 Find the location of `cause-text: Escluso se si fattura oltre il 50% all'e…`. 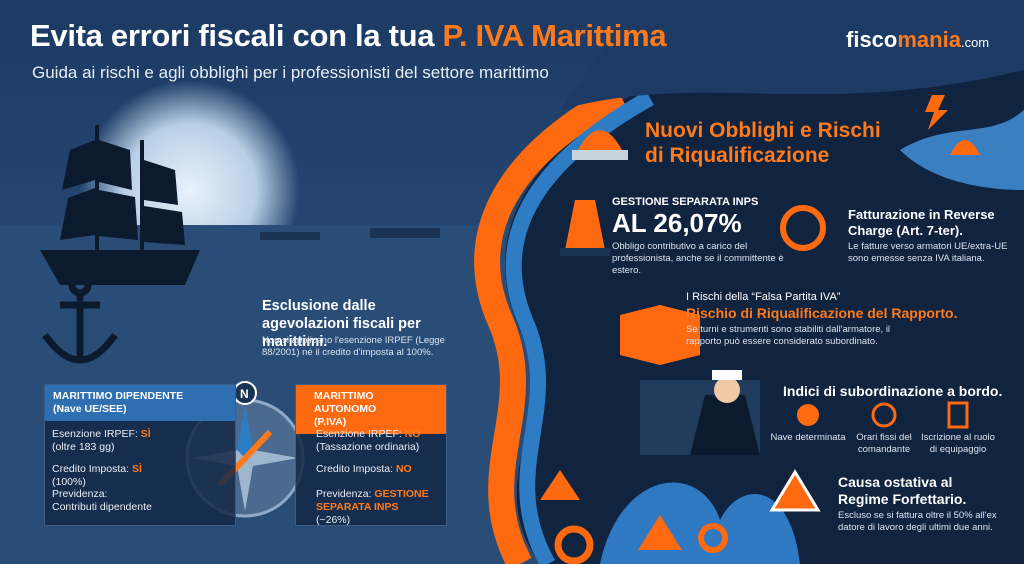

cause-text: Escluso se si fattura oltre il 50% all'e… is located at coordinates (917, 521).